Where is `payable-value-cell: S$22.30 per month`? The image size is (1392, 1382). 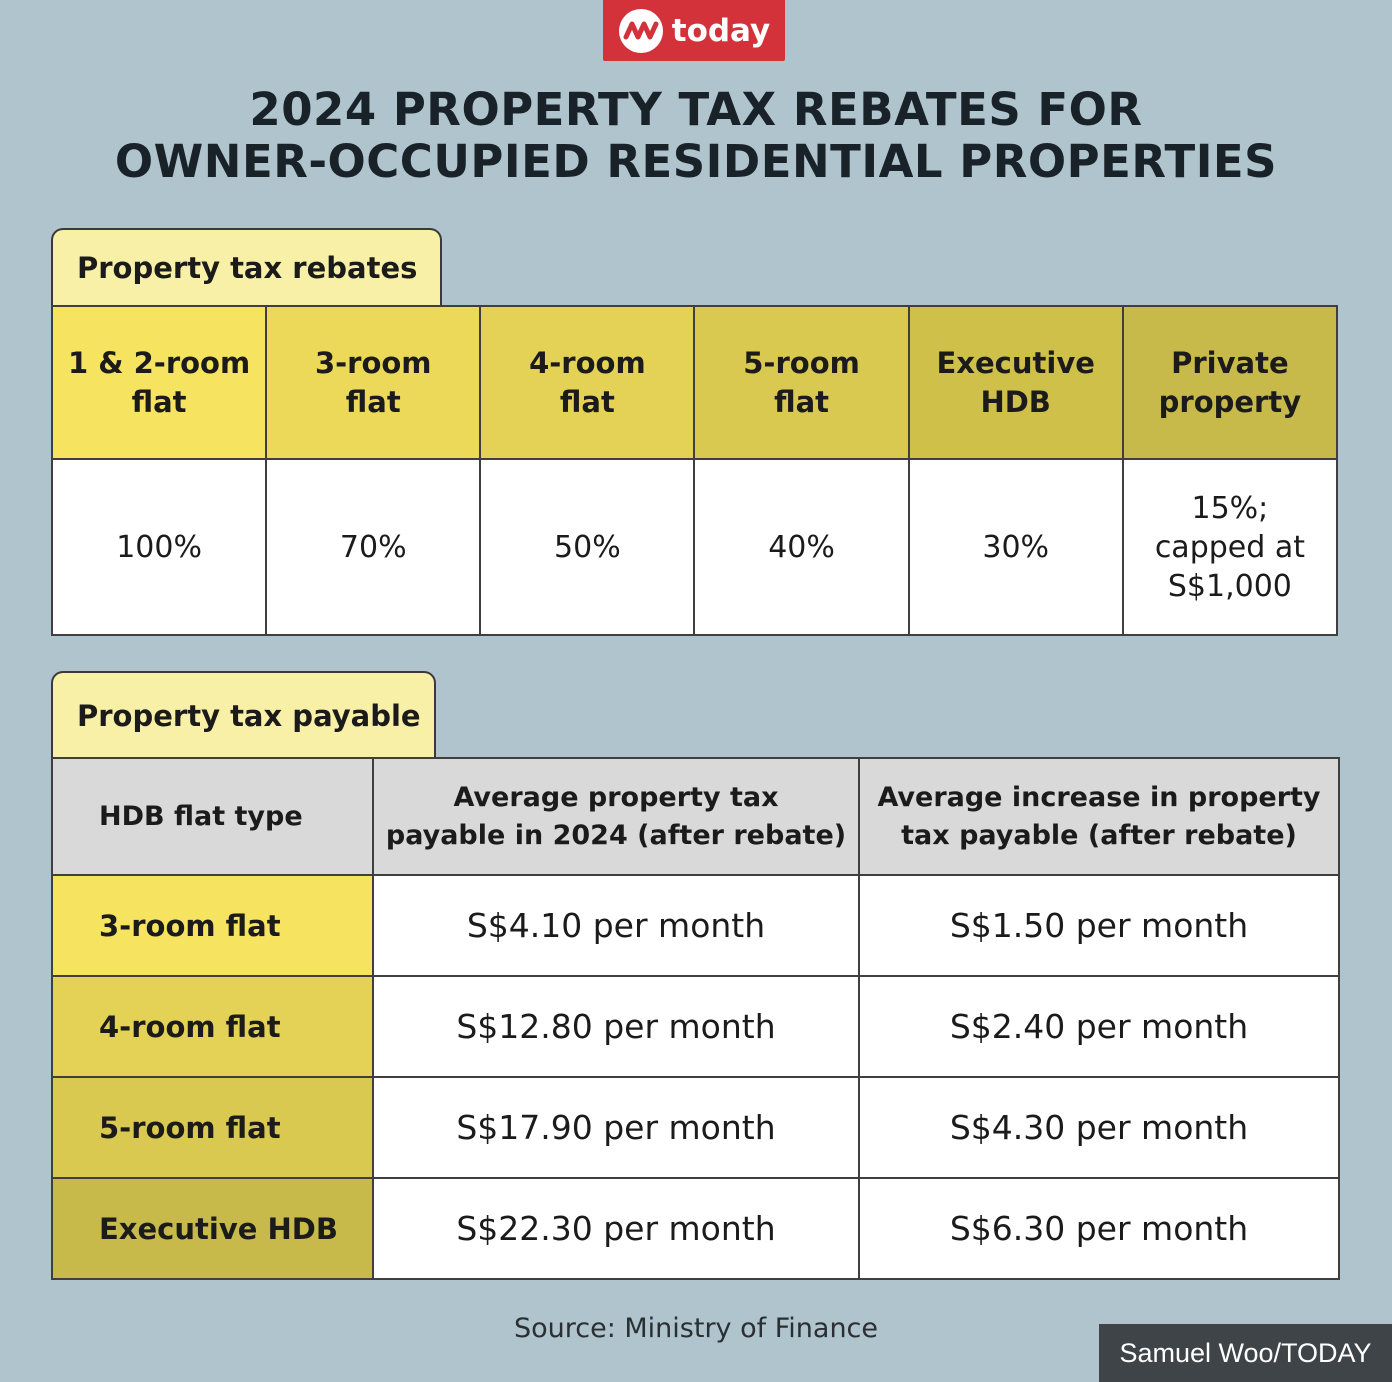 payable-value-cell: S$22.30 per month is located at coordinates (616, 1228).